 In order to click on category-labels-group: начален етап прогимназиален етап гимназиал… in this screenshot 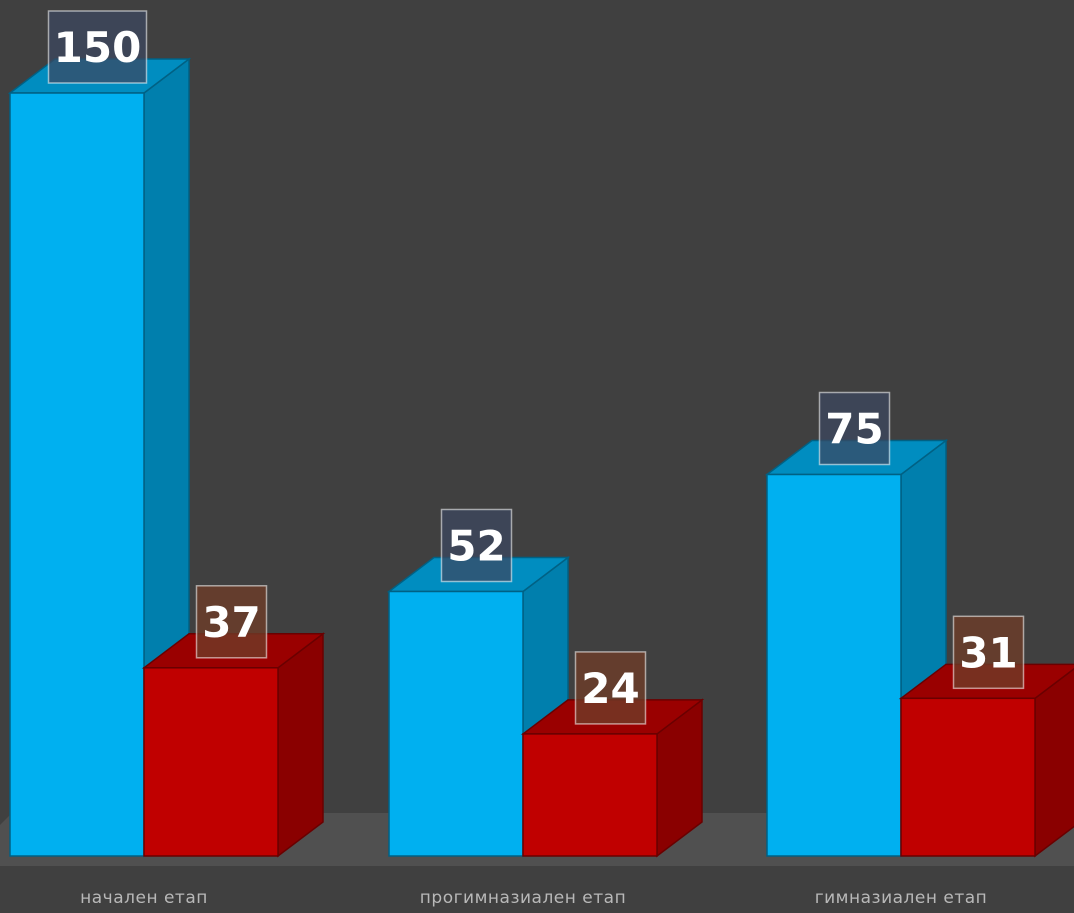, I will do `click(533, 898)`.